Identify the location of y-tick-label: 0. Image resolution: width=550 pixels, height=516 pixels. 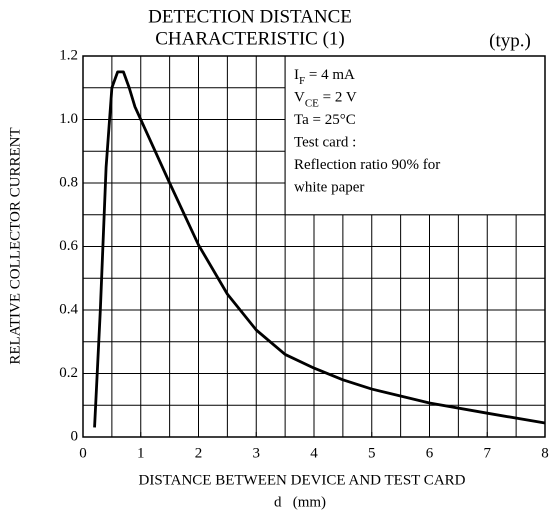
(75, 436).